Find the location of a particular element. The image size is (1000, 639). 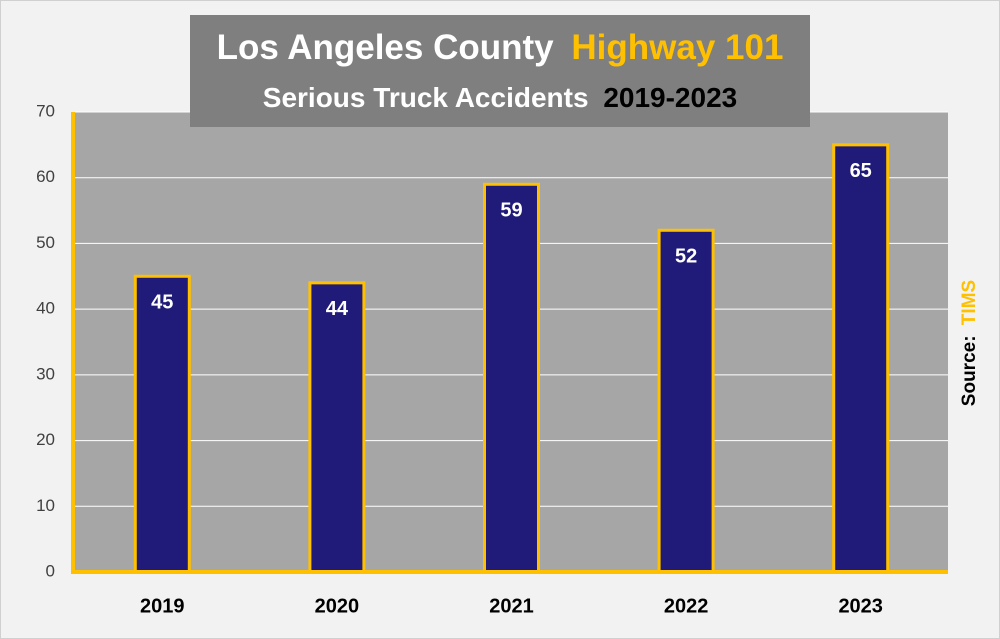

subtitle-main: Serious Truck Accidents is located at coordinates (426, 97).